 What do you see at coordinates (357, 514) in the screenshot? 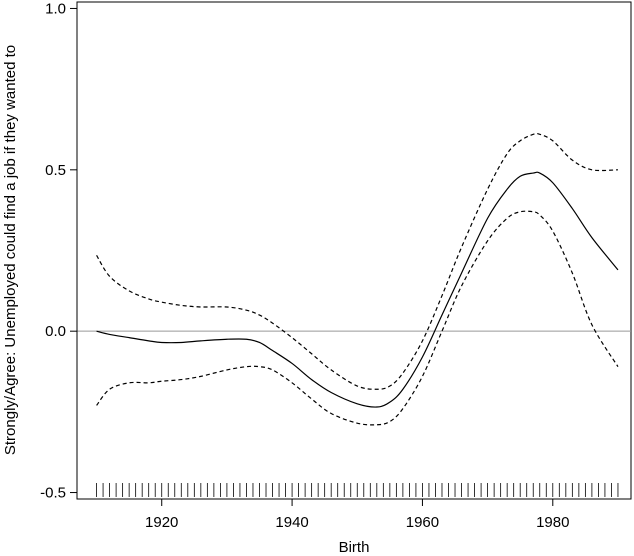
I see `x-axis: 1920 1940 1960 1980` at bounding box center [357, 514].